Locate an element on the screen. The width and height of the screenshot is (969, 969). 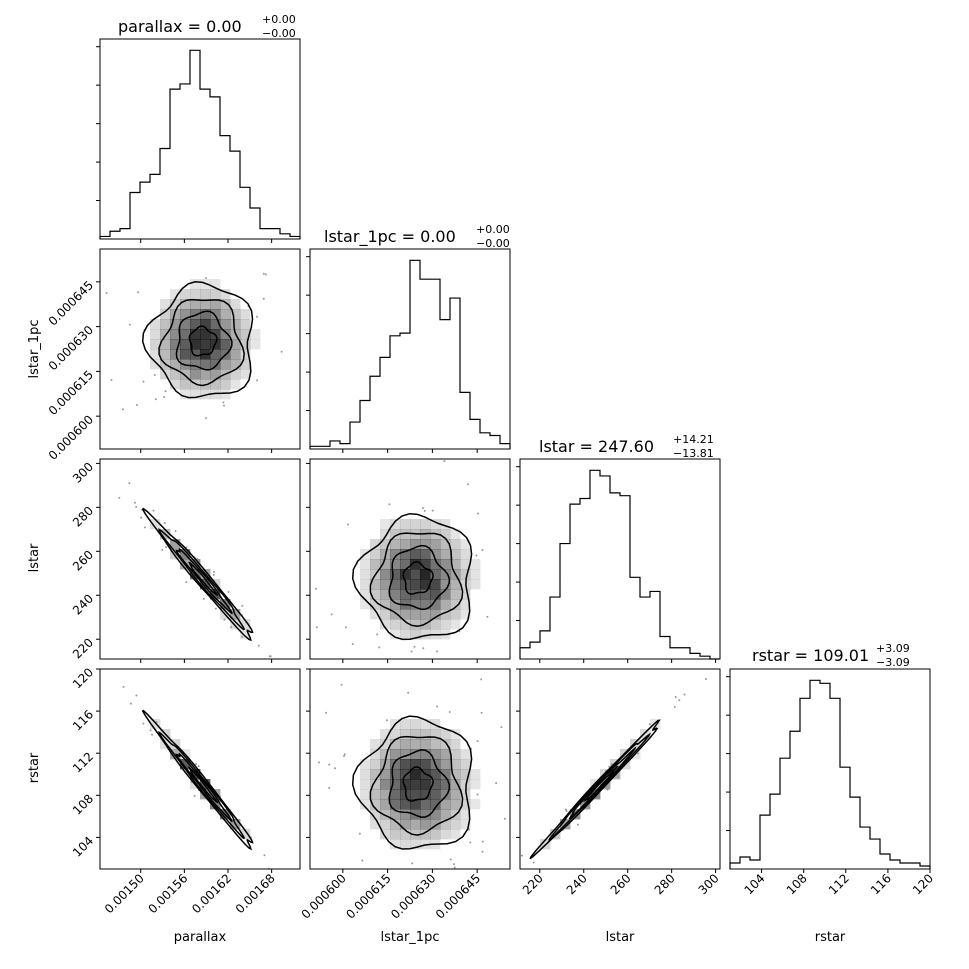
x-tick-label-lstar_1pc: 0.000615 is located at coordinates (368, 896).